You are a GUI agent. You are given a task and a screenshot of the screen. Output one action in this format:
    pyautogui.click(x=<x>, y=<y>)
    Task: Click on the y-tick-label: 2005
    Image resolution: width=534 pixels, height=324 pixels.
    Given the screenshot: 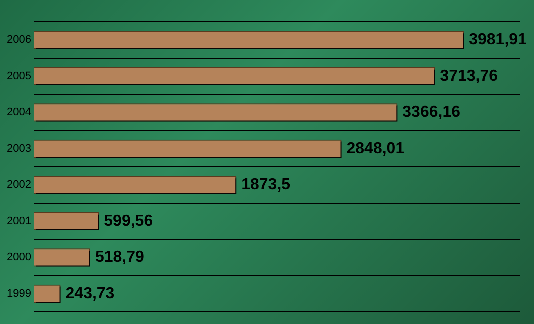 What is the action you would take?
    pyautogui.click(x=19, y=76)
    